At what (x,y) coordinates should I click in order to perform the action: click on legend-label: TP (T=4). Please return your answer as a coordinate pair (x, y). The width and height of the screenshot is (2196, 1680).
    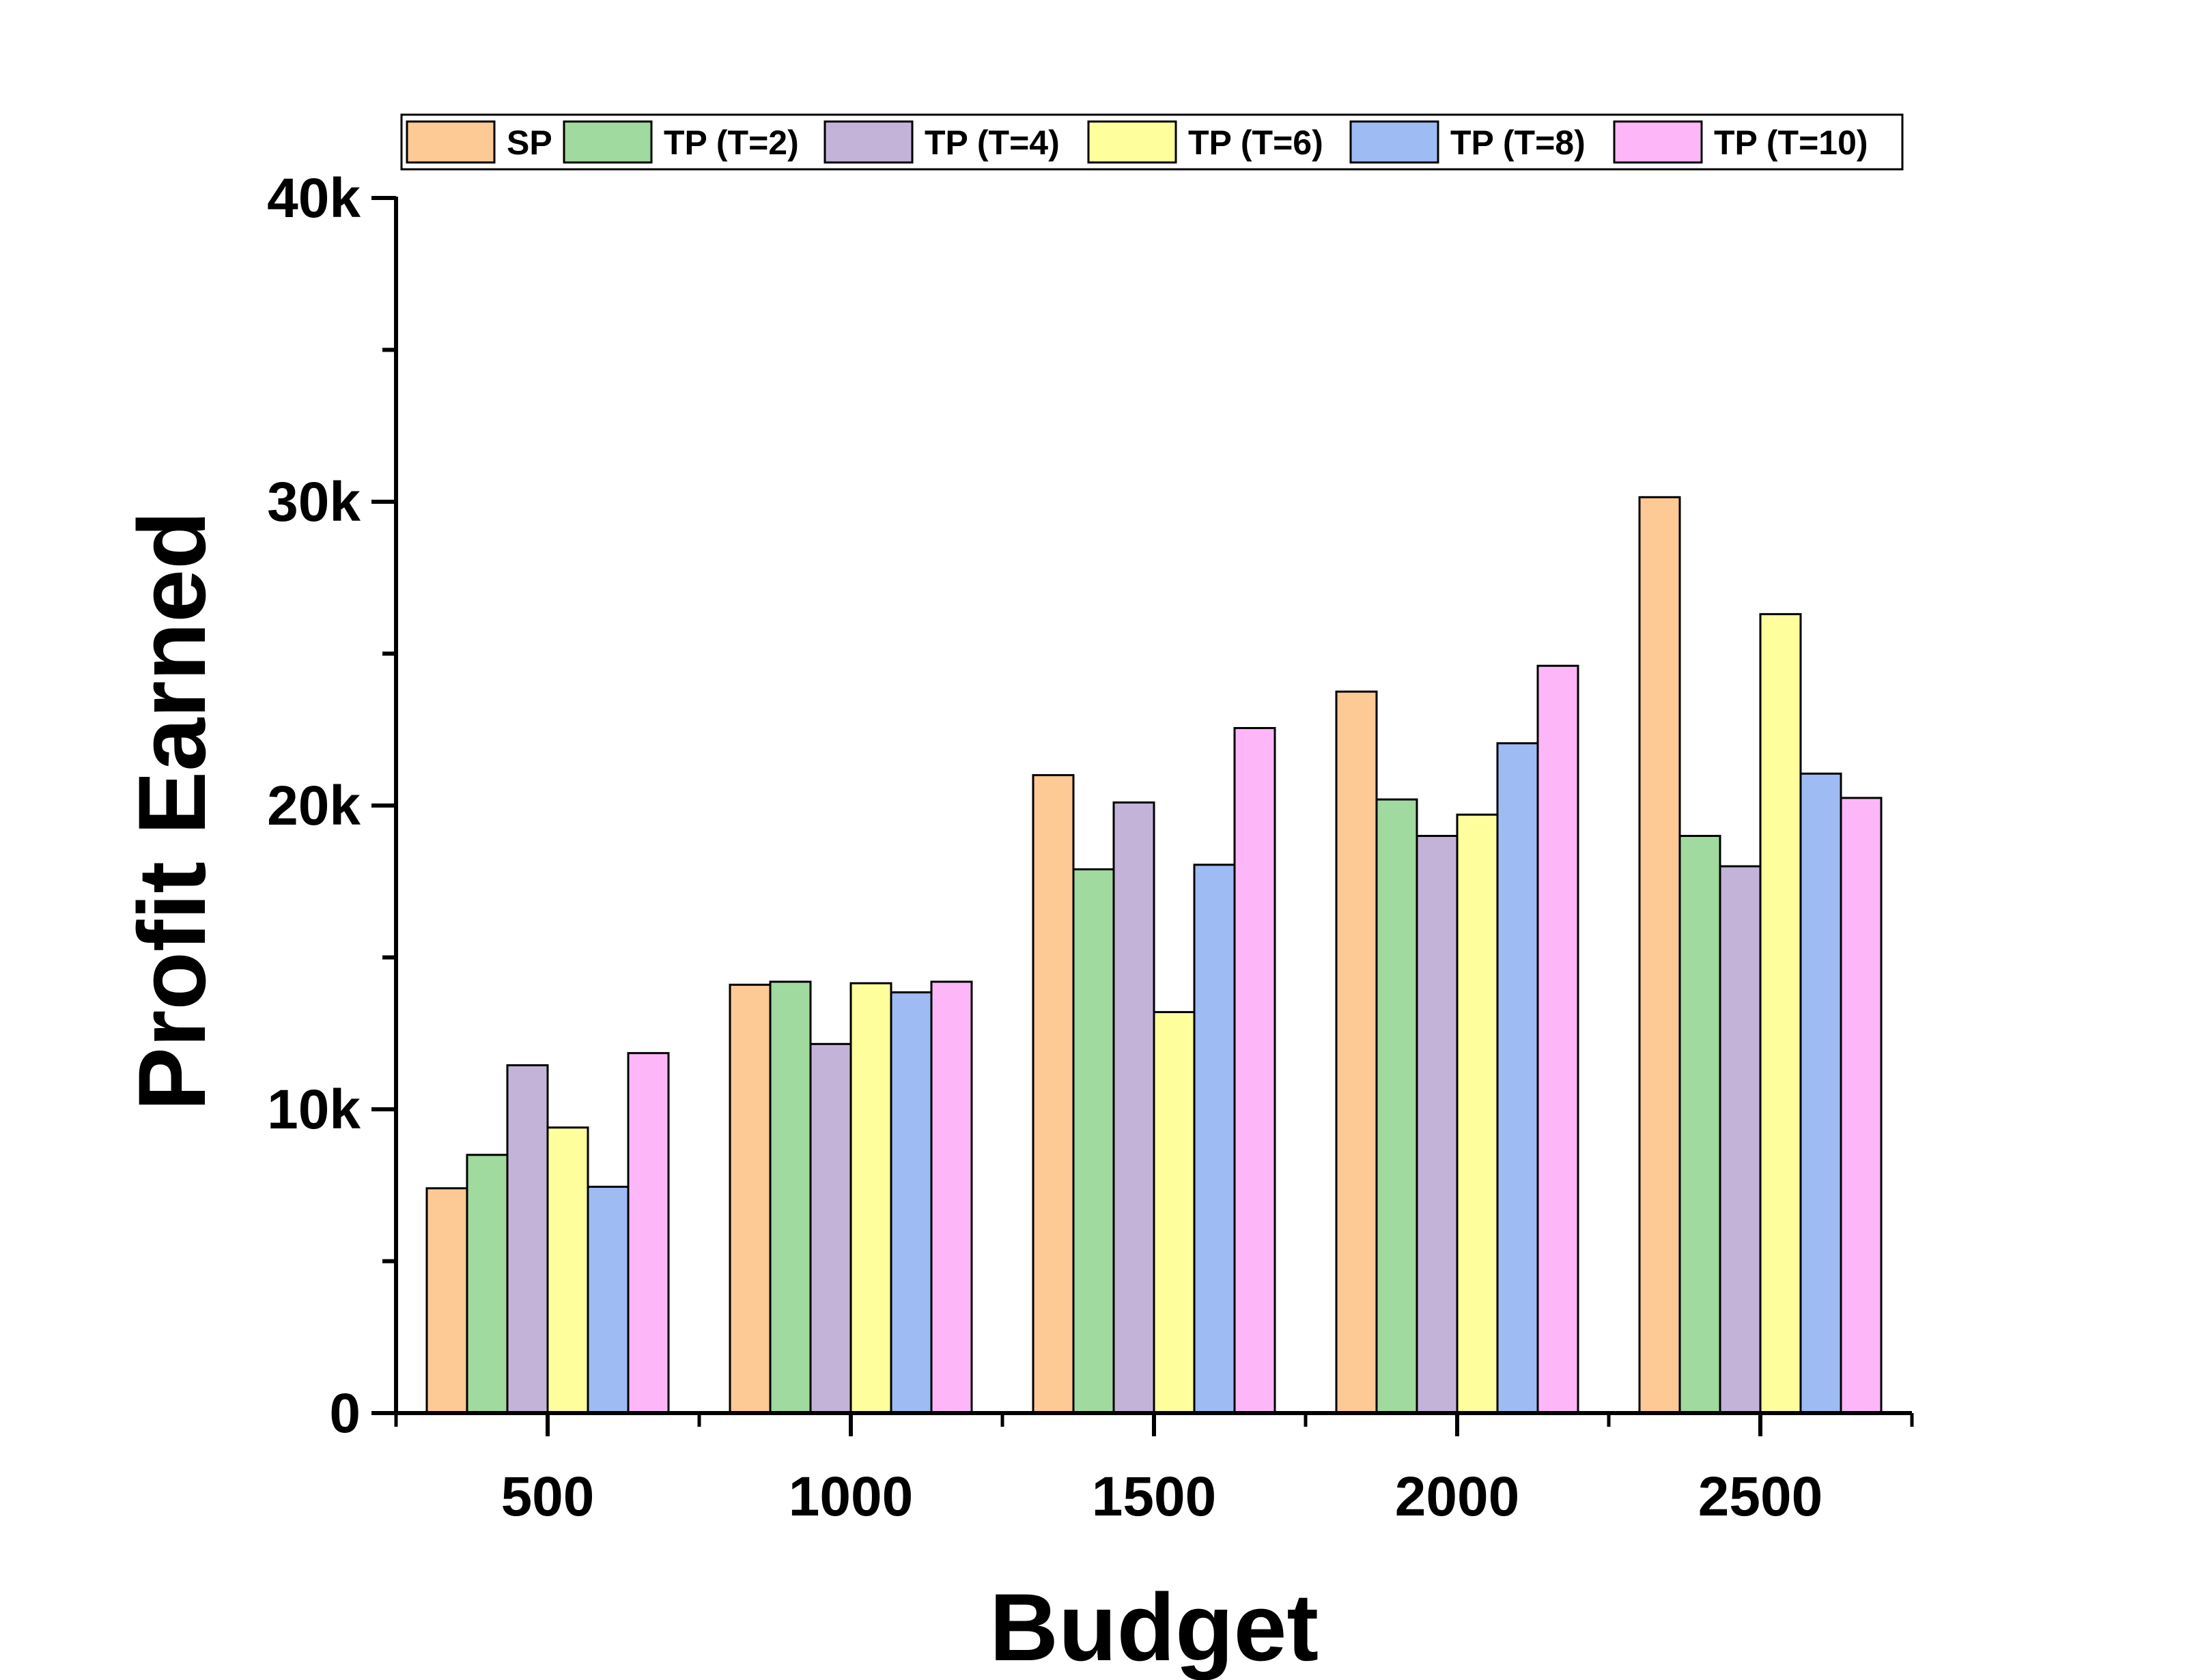
    Looking at the image, I should click on (993, 143).